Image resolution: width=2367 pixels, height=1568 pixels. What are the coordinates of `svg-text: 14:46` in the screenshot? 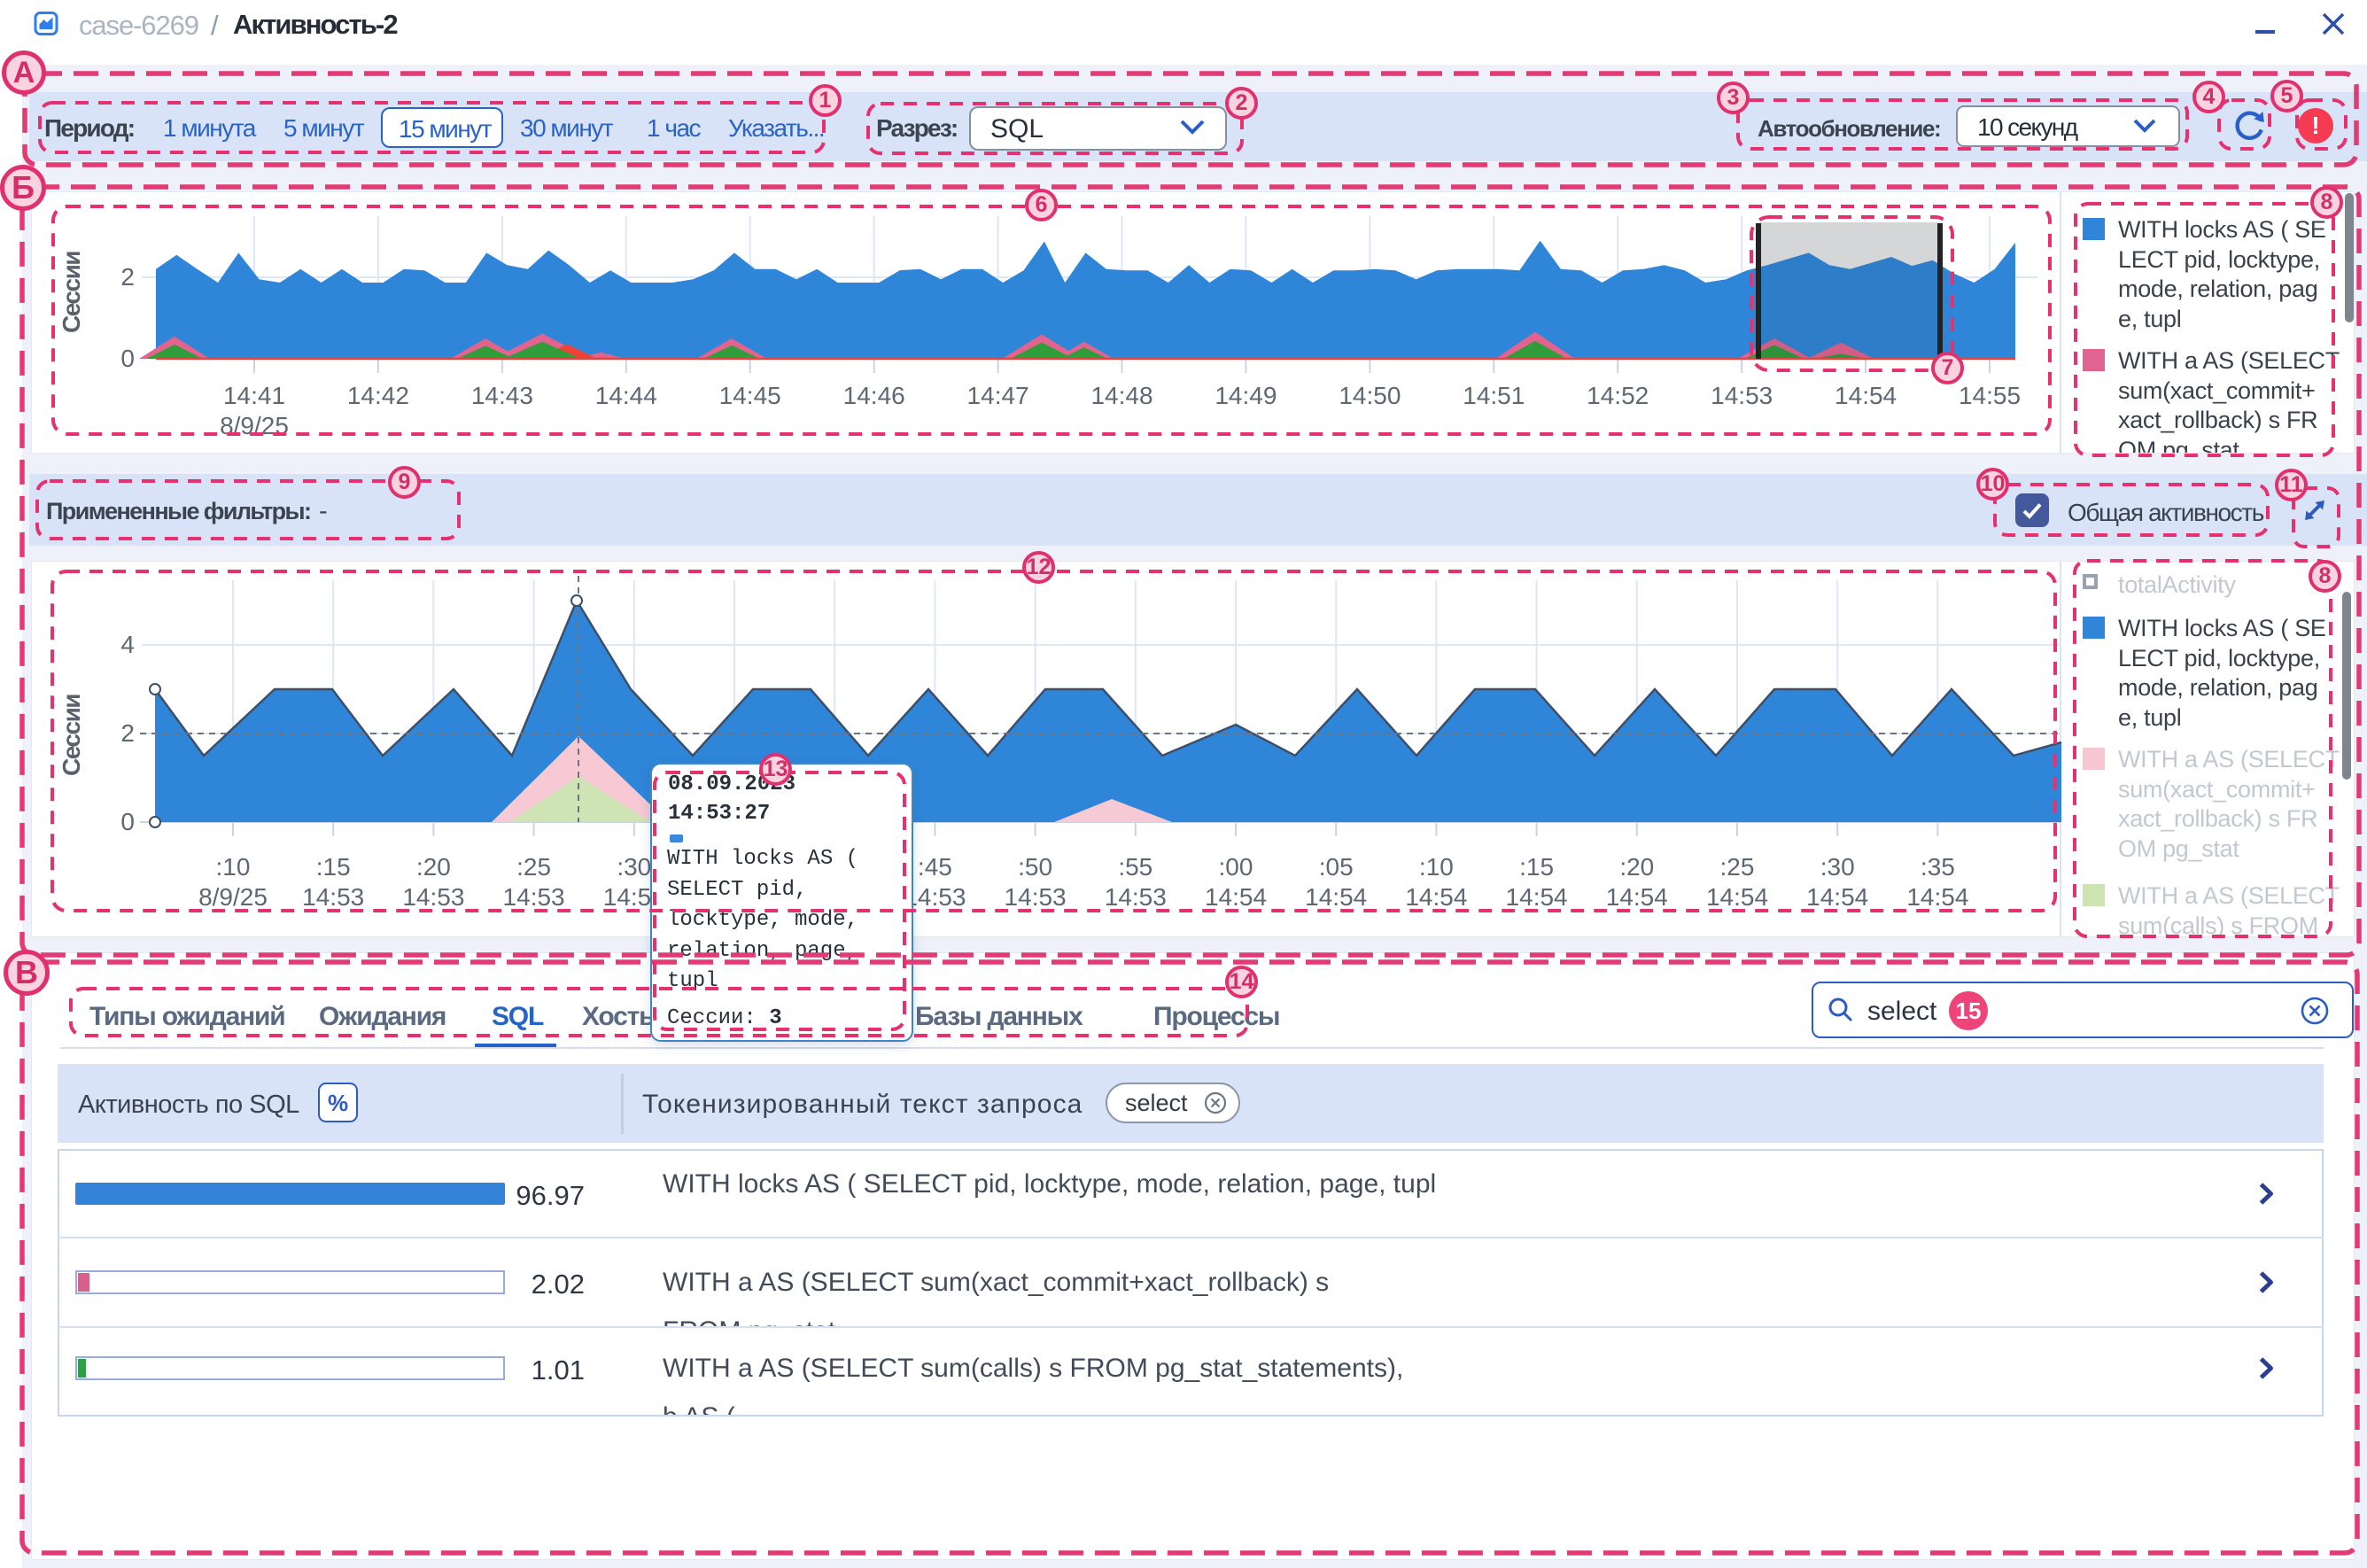 It's located at (874, 395).